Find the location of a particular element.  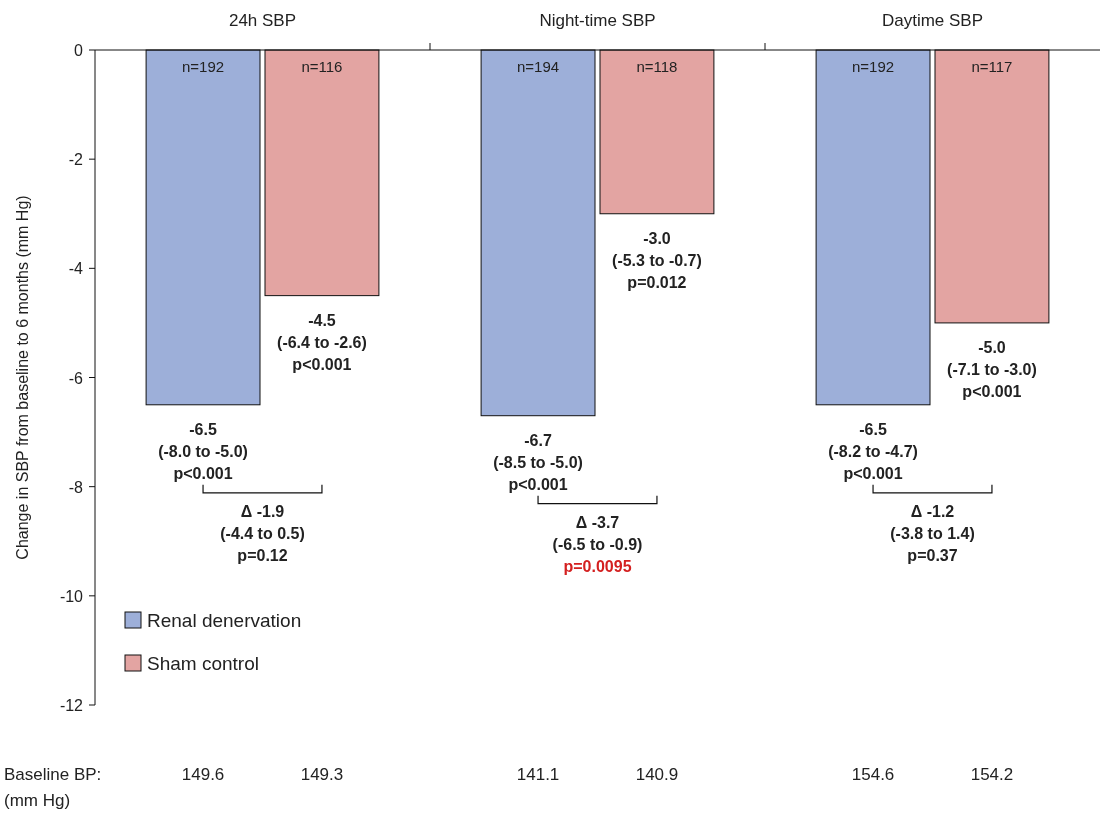

data-label: -4.5 (-6.4 to -2.6) p<0.001 is located at coordinates (322, 342).